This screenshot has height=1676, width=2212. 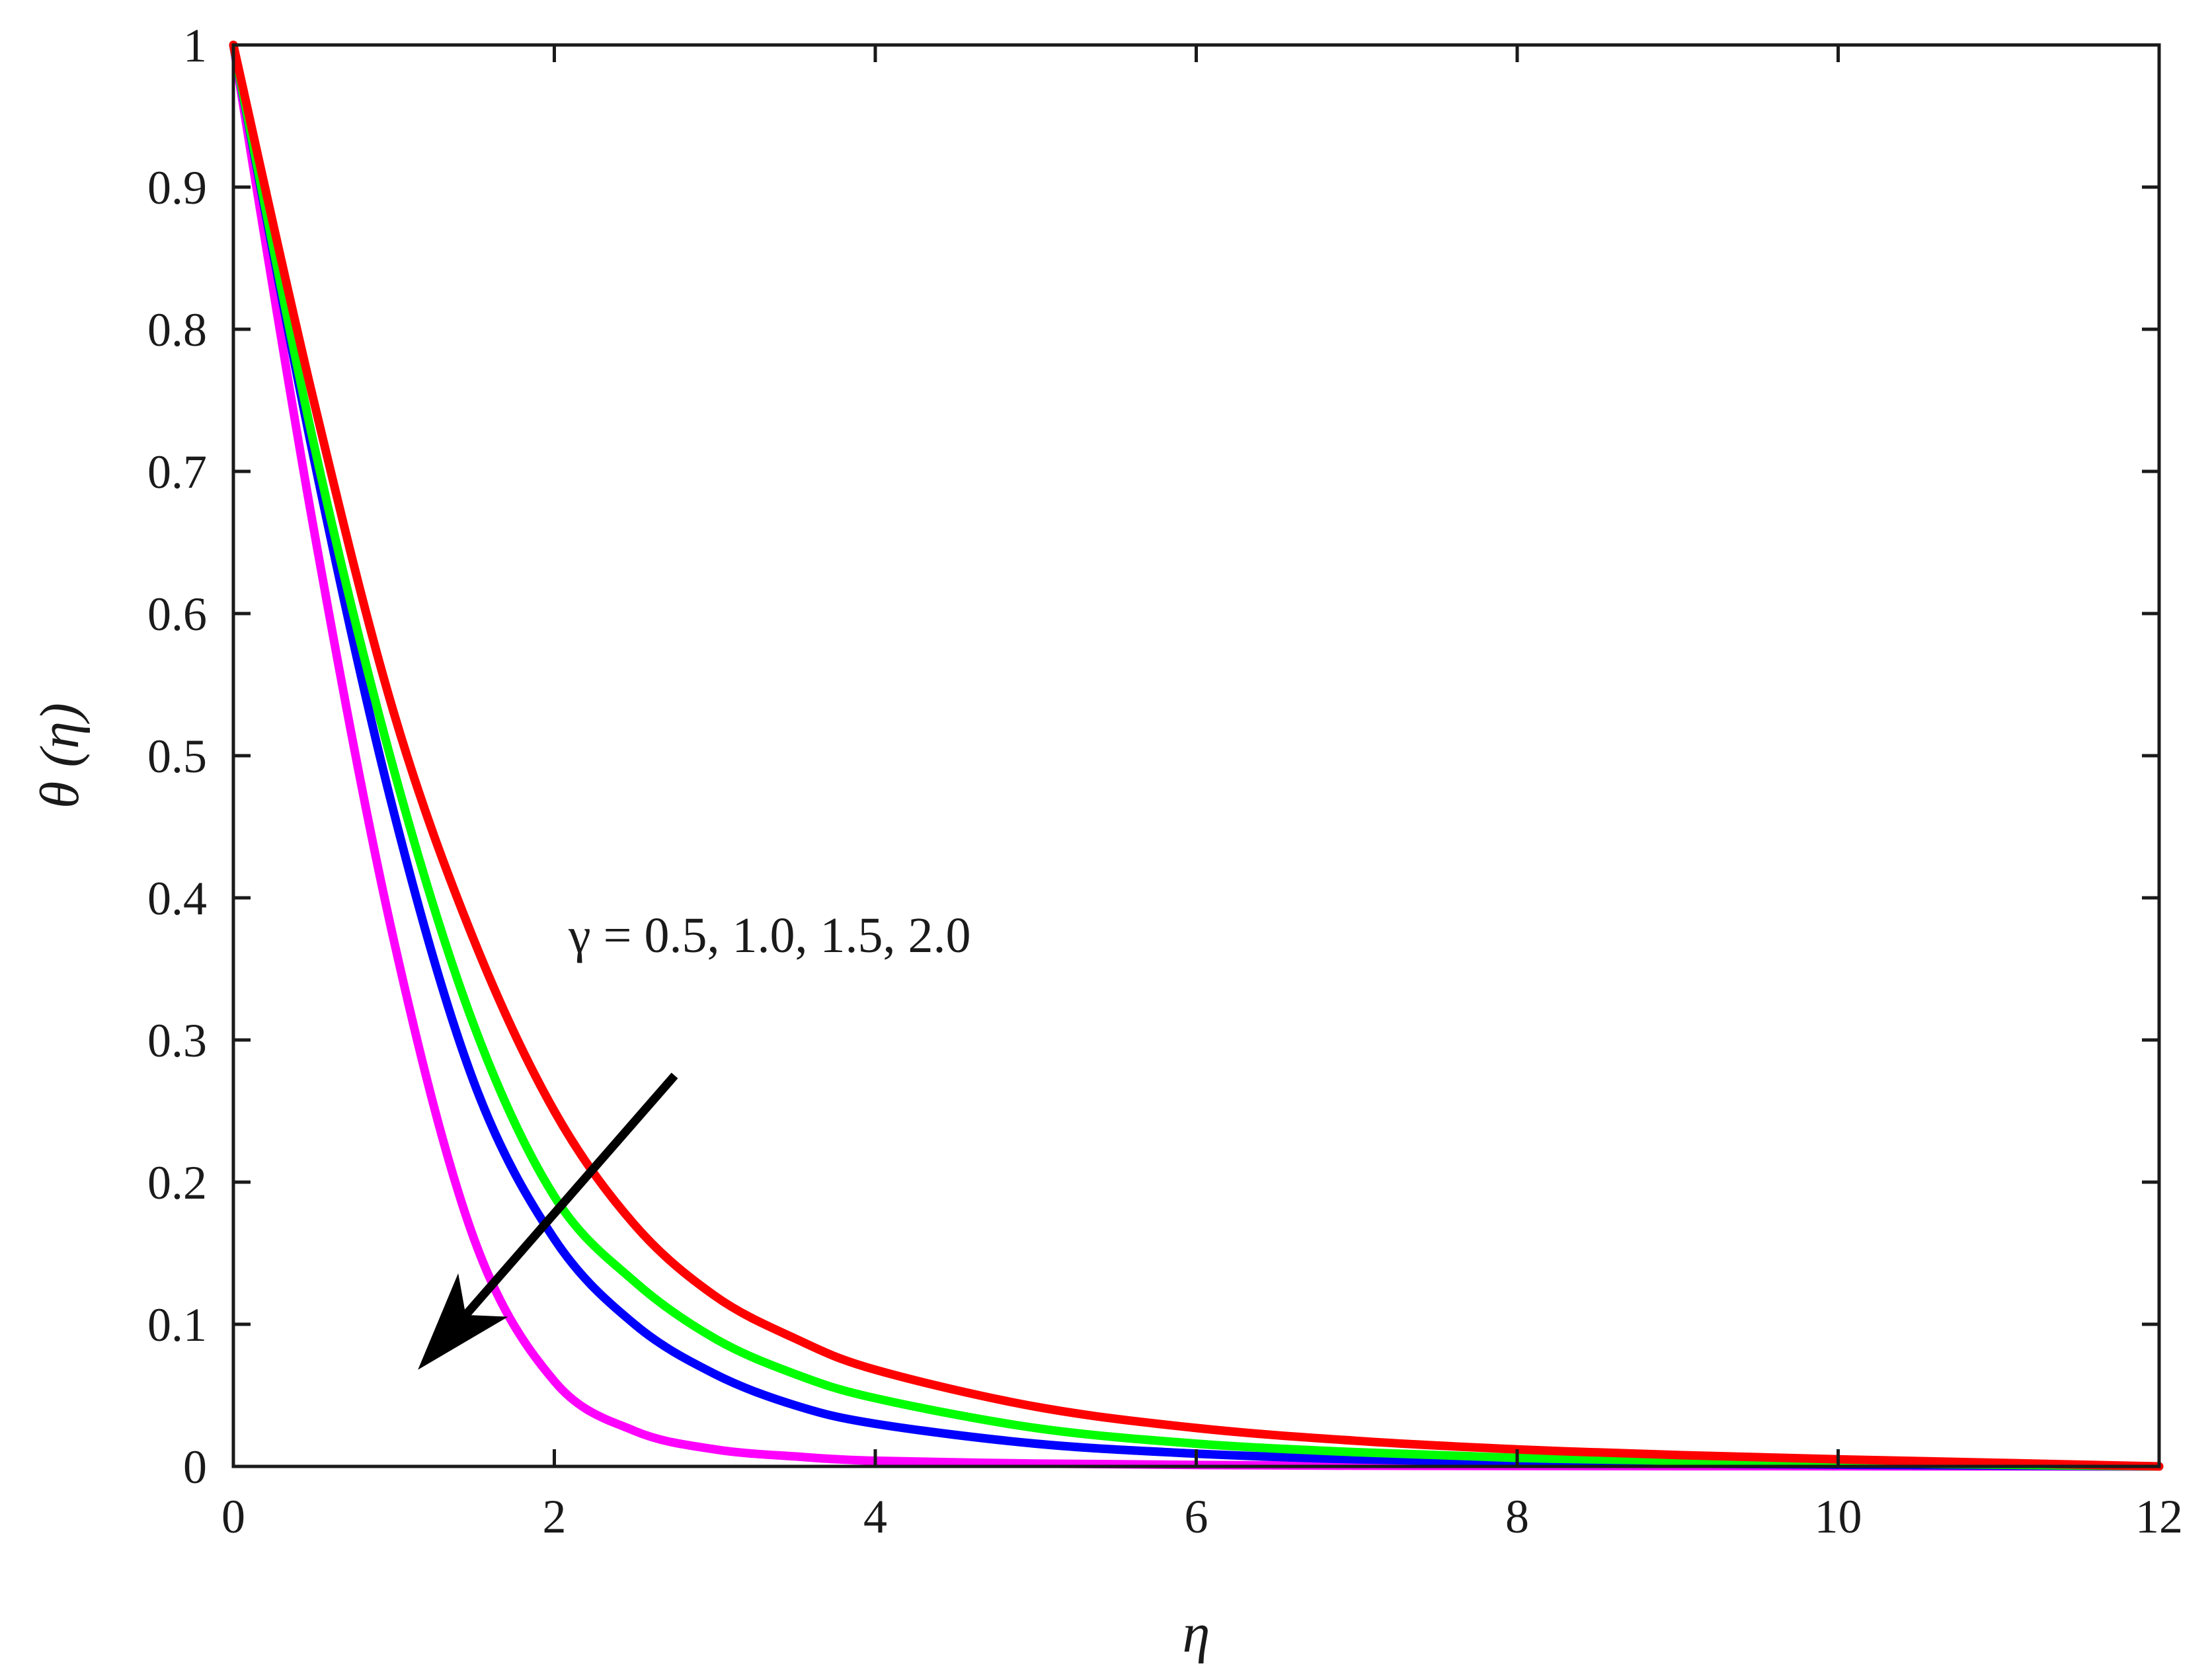 I want to click on y-tick-label: 0.6, so click(x=177, y=614).